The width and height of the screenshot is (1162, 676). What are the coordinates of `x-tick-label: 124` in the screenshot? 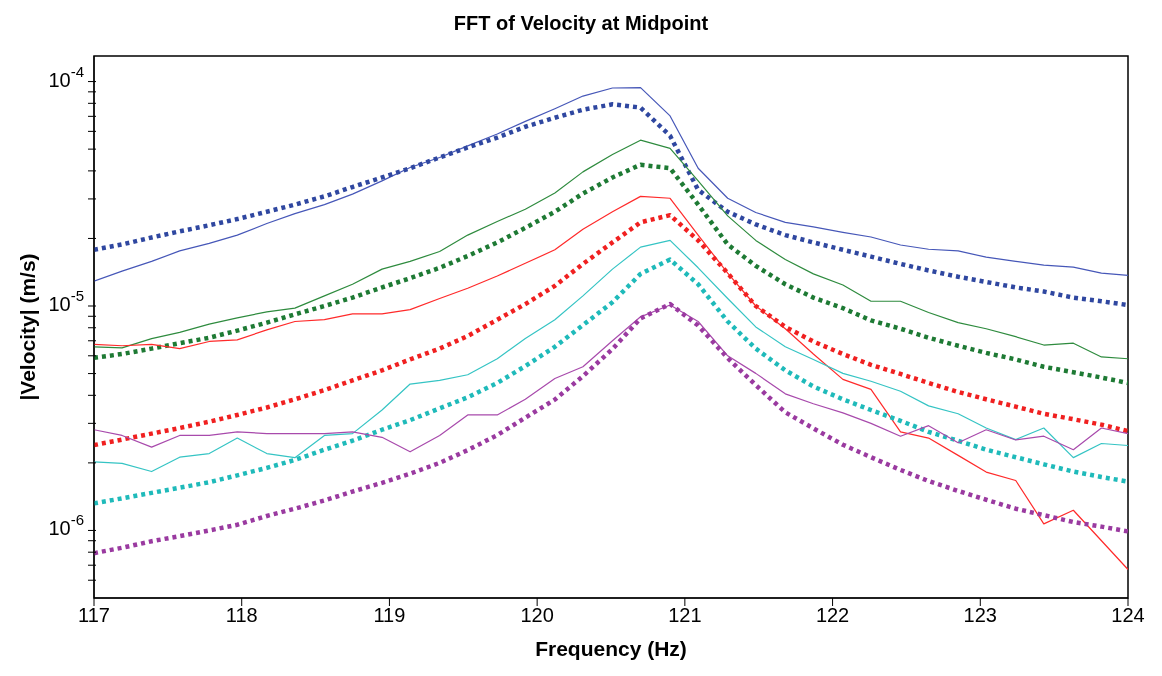 It's located at (1128, 615).